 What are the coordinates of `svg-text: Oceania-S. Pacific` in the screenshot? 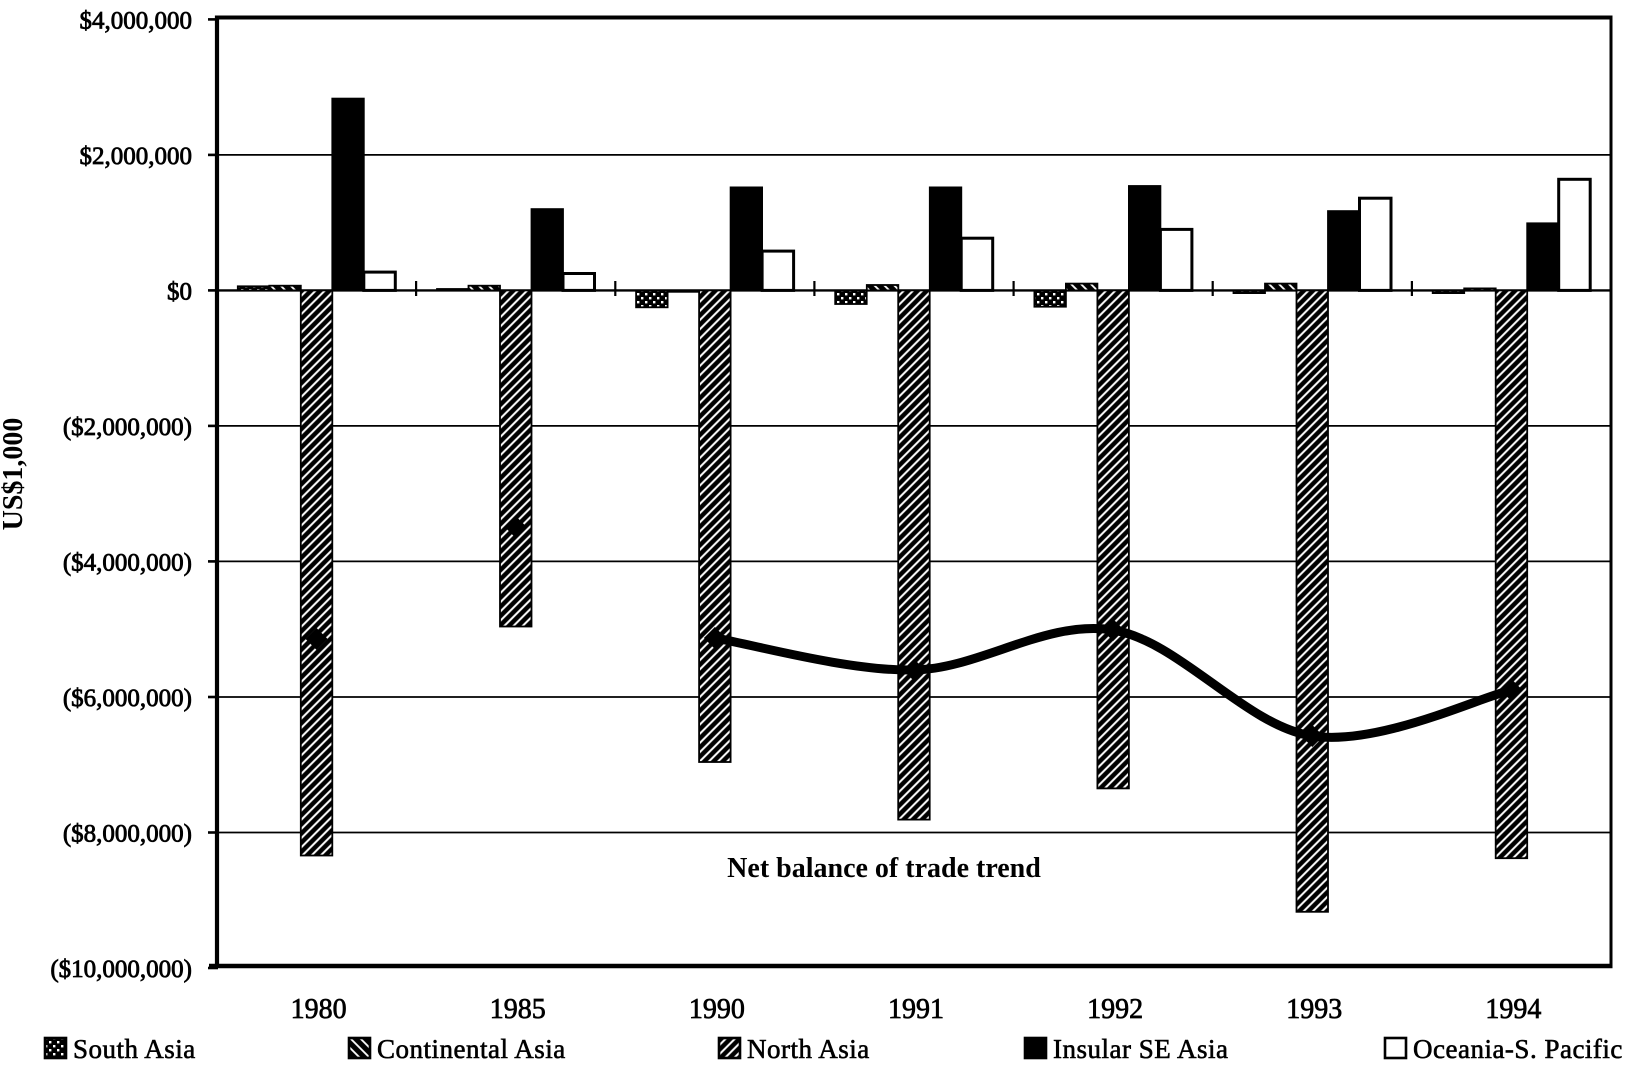 It's located at (1518, 1049).